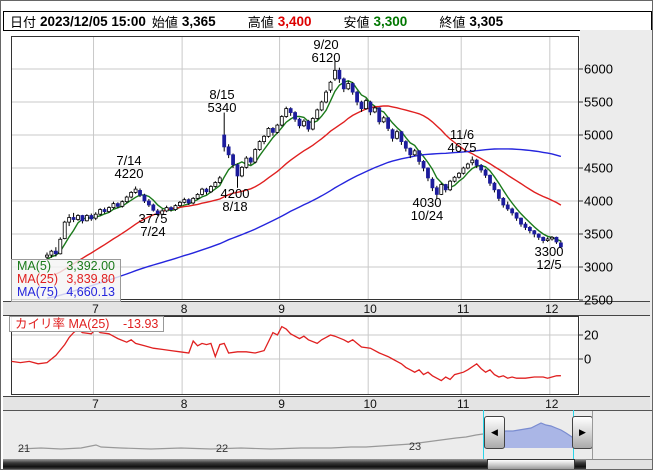  Describe the element at coordinates (598, 201) in the screenshot. I see `price-axis-label: 4000` at that location.